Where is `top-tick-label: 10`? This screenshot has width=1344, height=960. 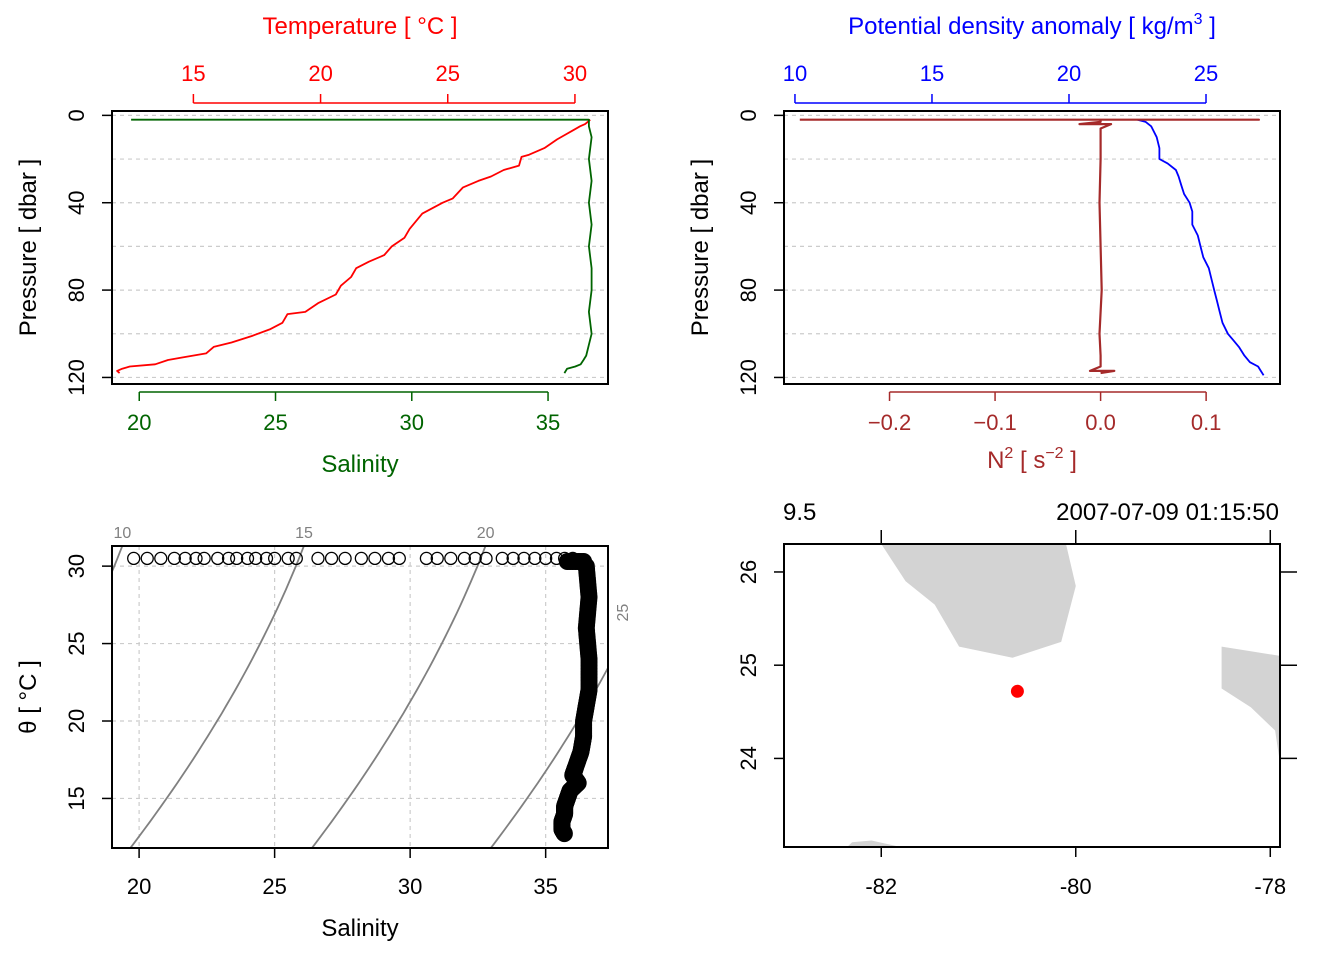 top-tick-label: 10 is located at coordinates (795, 73).